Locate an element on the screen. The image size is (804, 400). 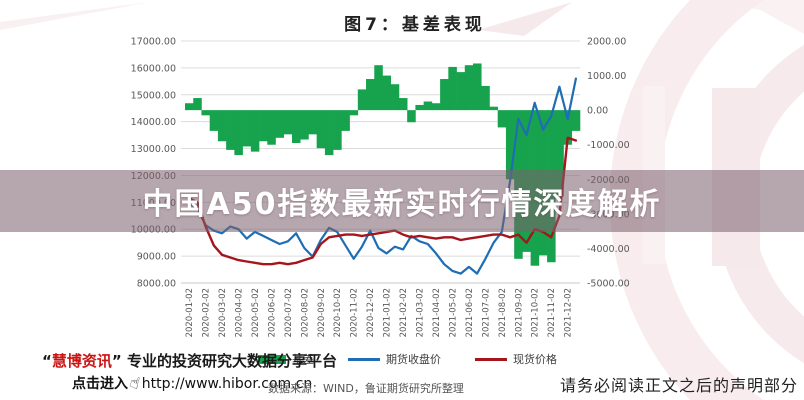
x-axis-label: 2021-07-02 is located at coordinates (486, 312).